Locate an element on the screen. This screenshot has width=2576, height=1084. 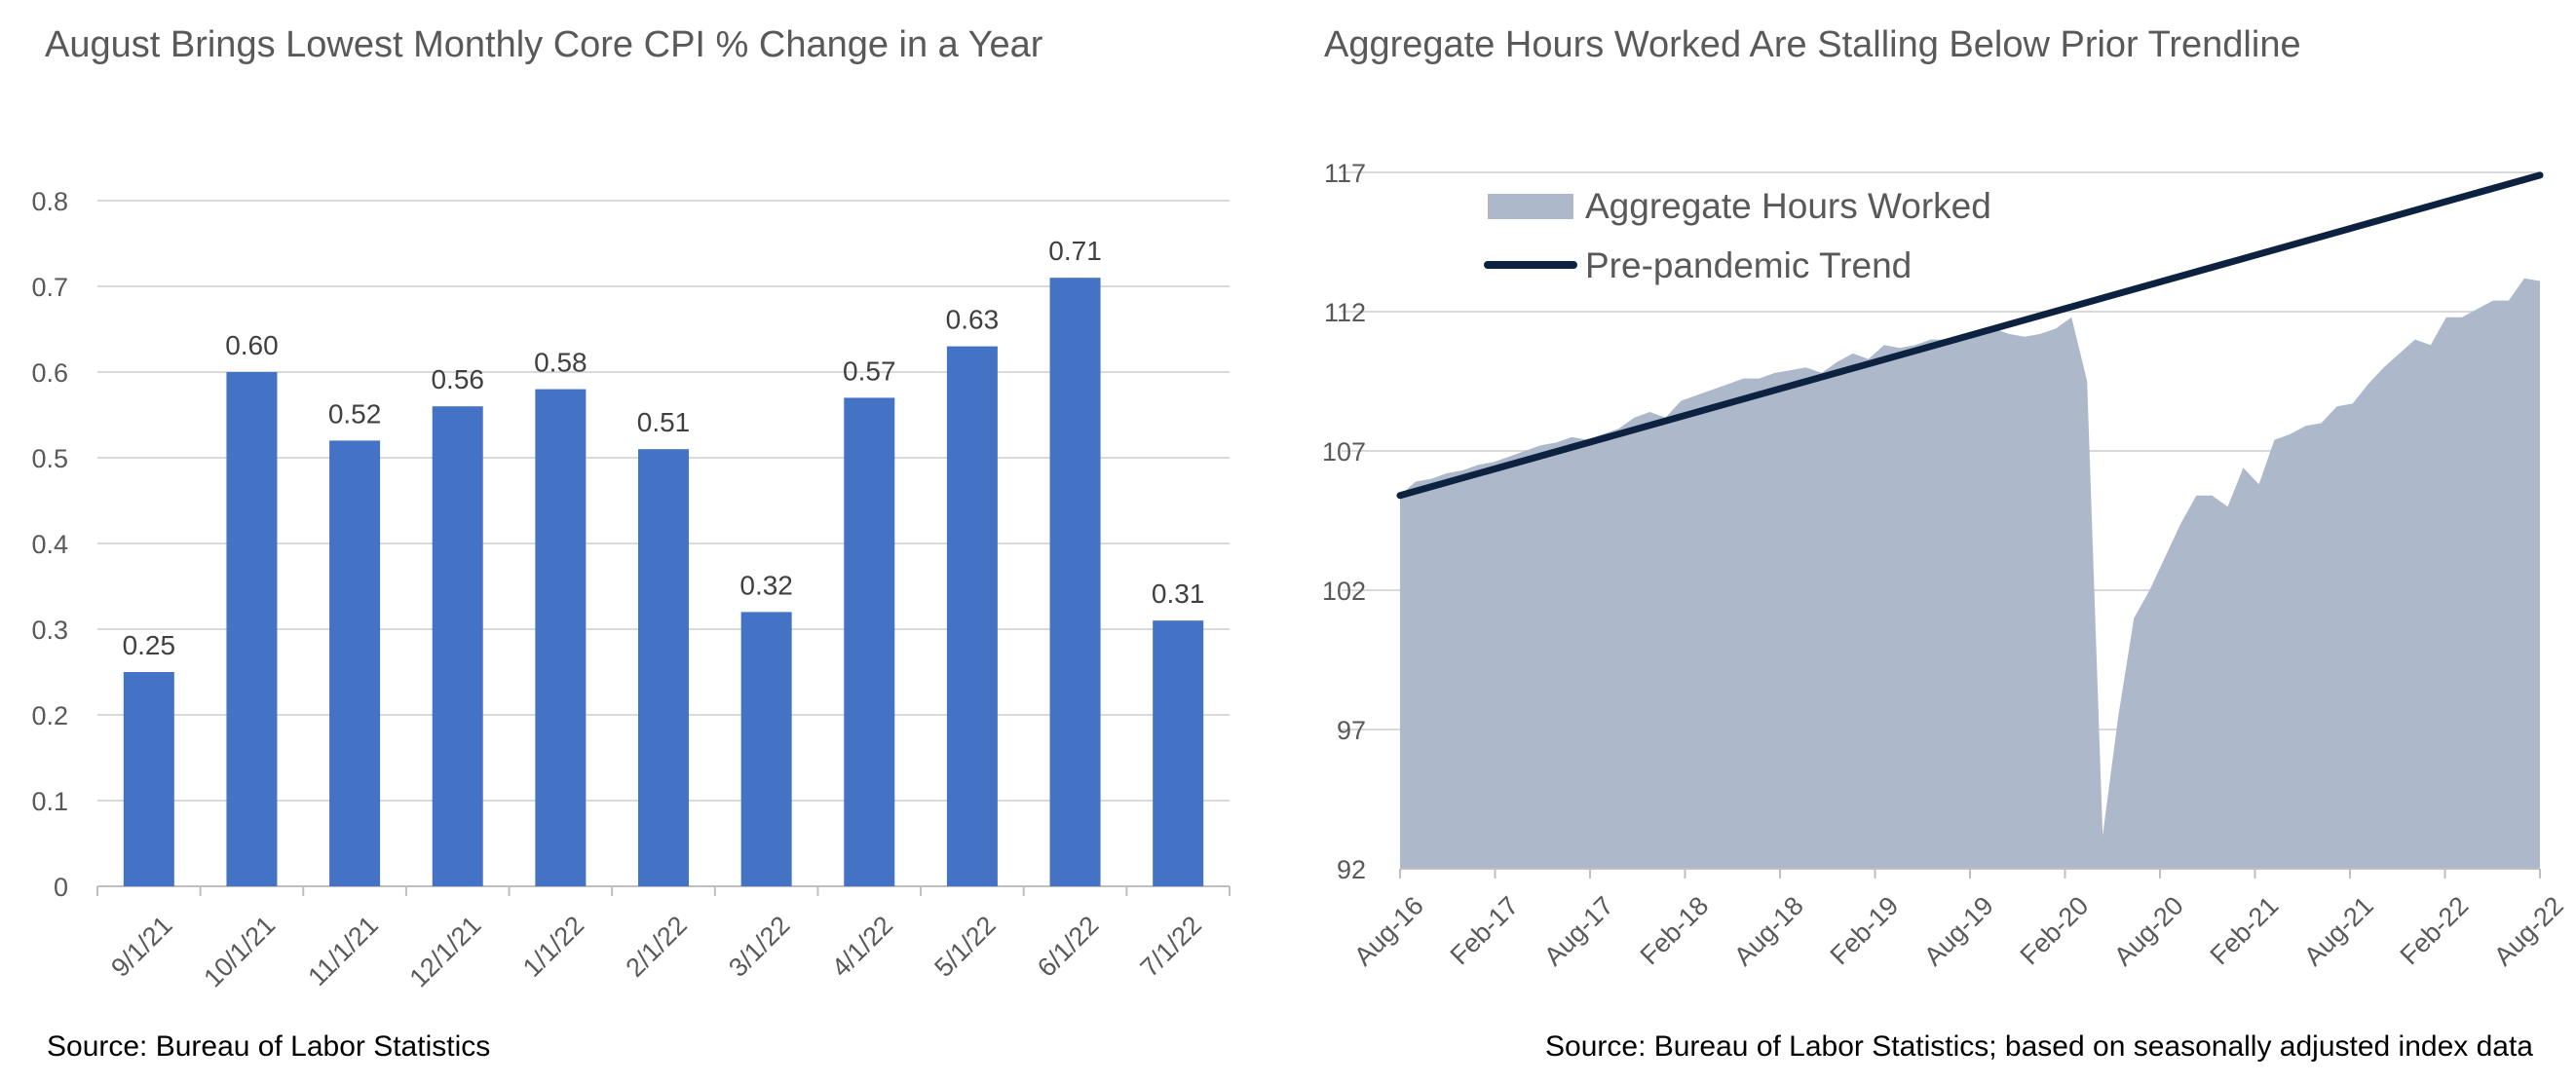
y-tick-label: 92 is located at coordinates (1351, 869).